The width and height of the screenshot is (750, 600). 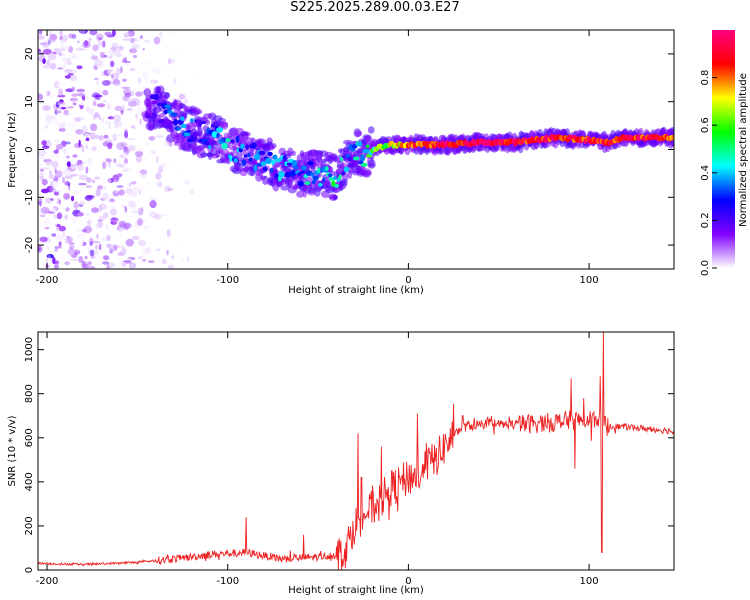 What do you see at coordinates (705, 173) in the screenshot?
I see `colorbar-tick-label: 0.4` at bounding box center [705, 173].